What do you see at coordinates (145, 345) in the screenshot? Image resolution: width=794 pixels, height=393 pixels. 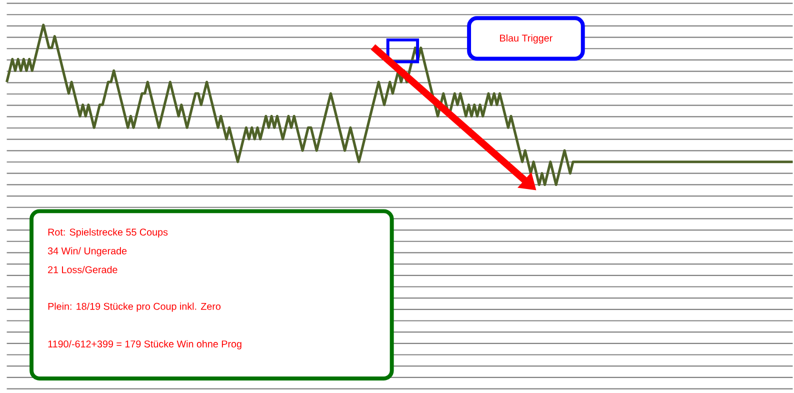 I see `text: 1190/-612+399 = 179 Stücke Win ohne Prog` at bounding box center [145, 345].